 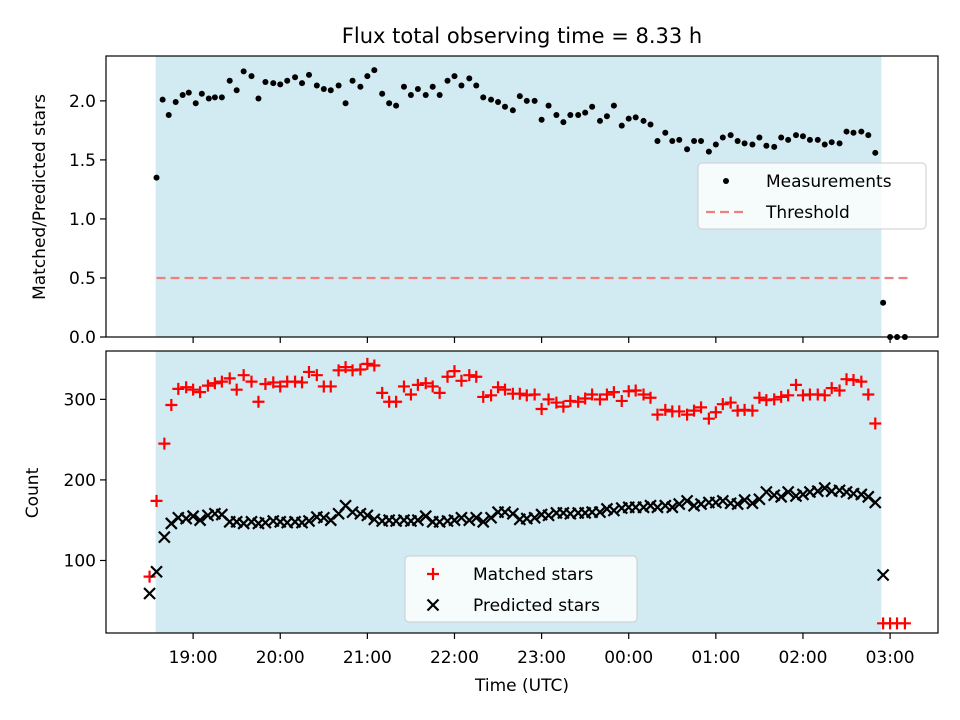 What do you see at coordinates (280, 658) in the screenshot?
I see `bottom-x-tick-label: 20:00` at bounding box center [280, 658].